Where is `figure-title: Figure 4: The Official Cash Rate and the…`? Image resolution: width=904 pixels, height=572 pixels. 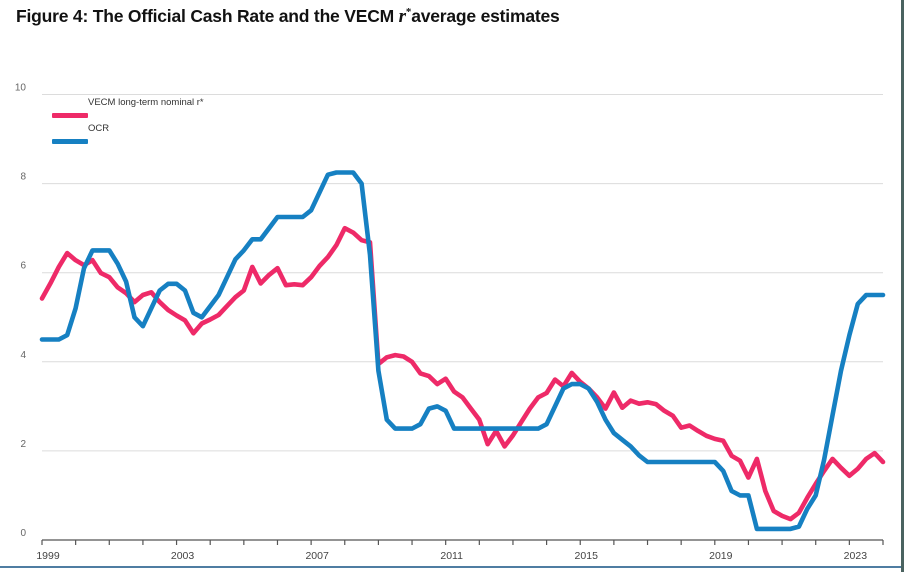 figure-title: Figure 4: The Official Cash Rate and the… is located at coordinates (288, 17).